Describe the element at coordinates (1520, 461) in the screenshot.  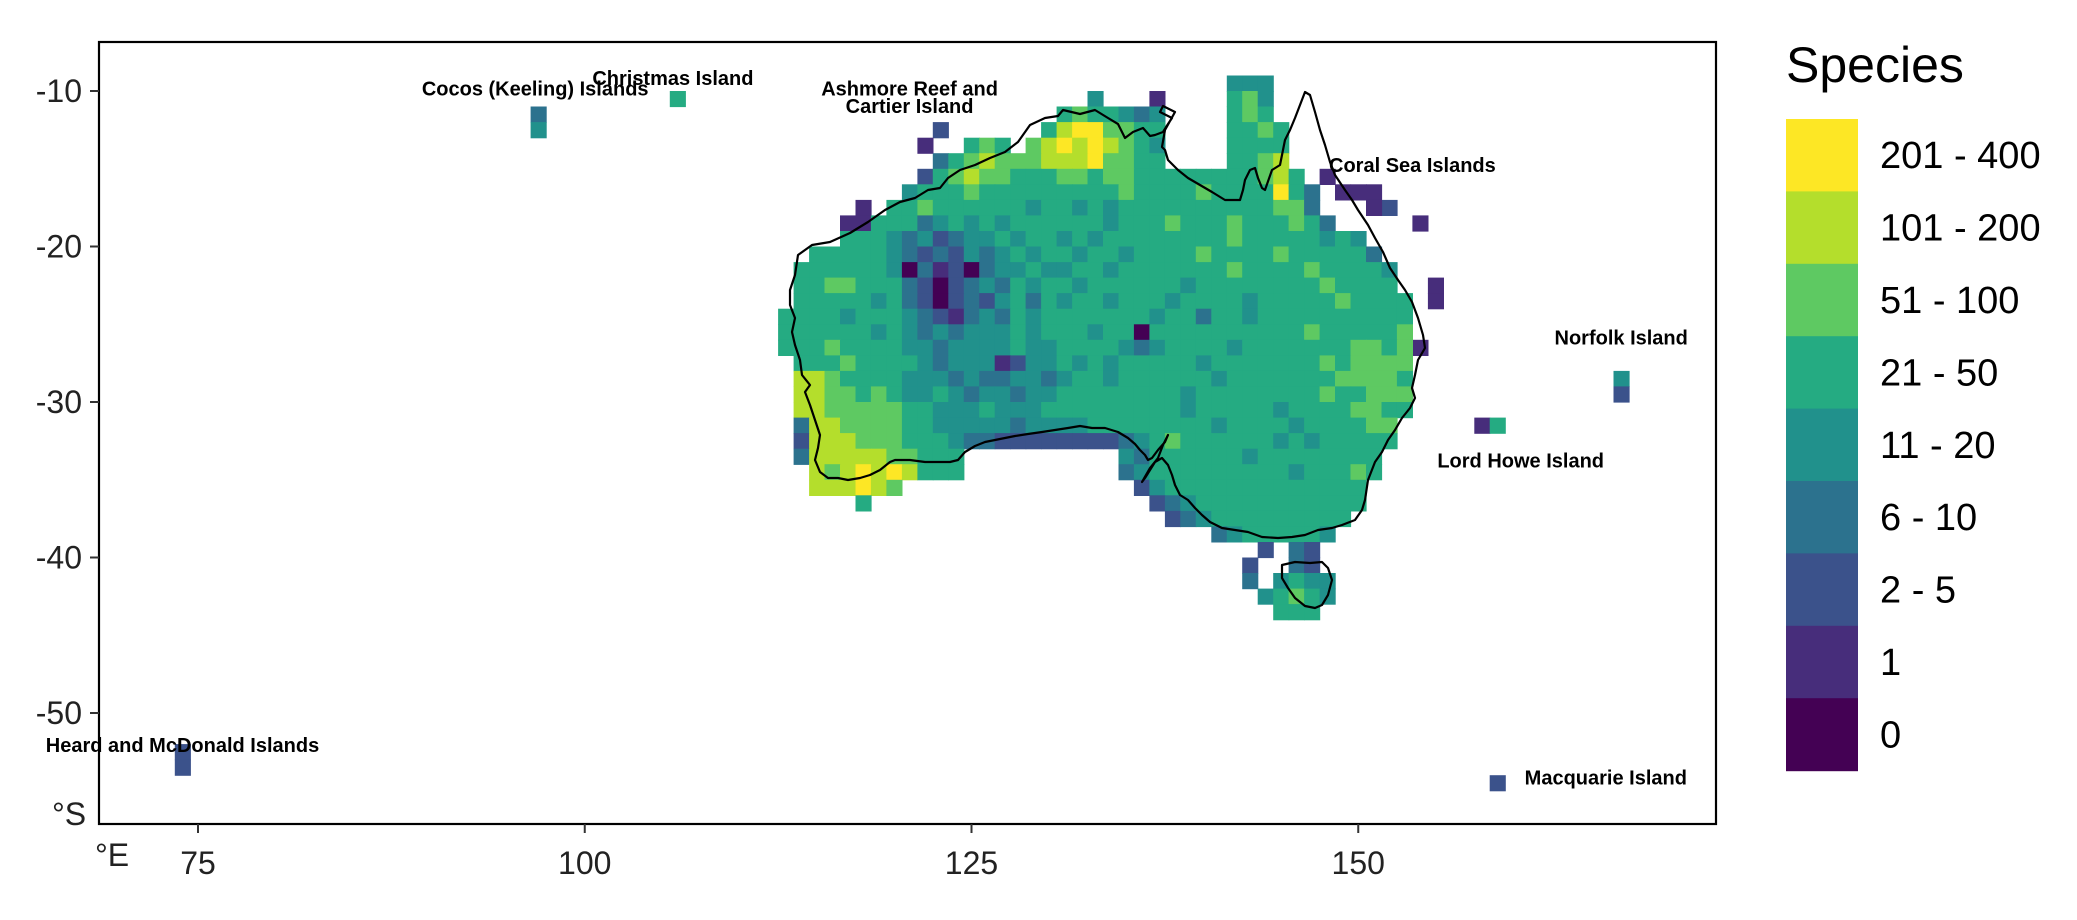
I see `island-label: Lord Howe Island` at that location.